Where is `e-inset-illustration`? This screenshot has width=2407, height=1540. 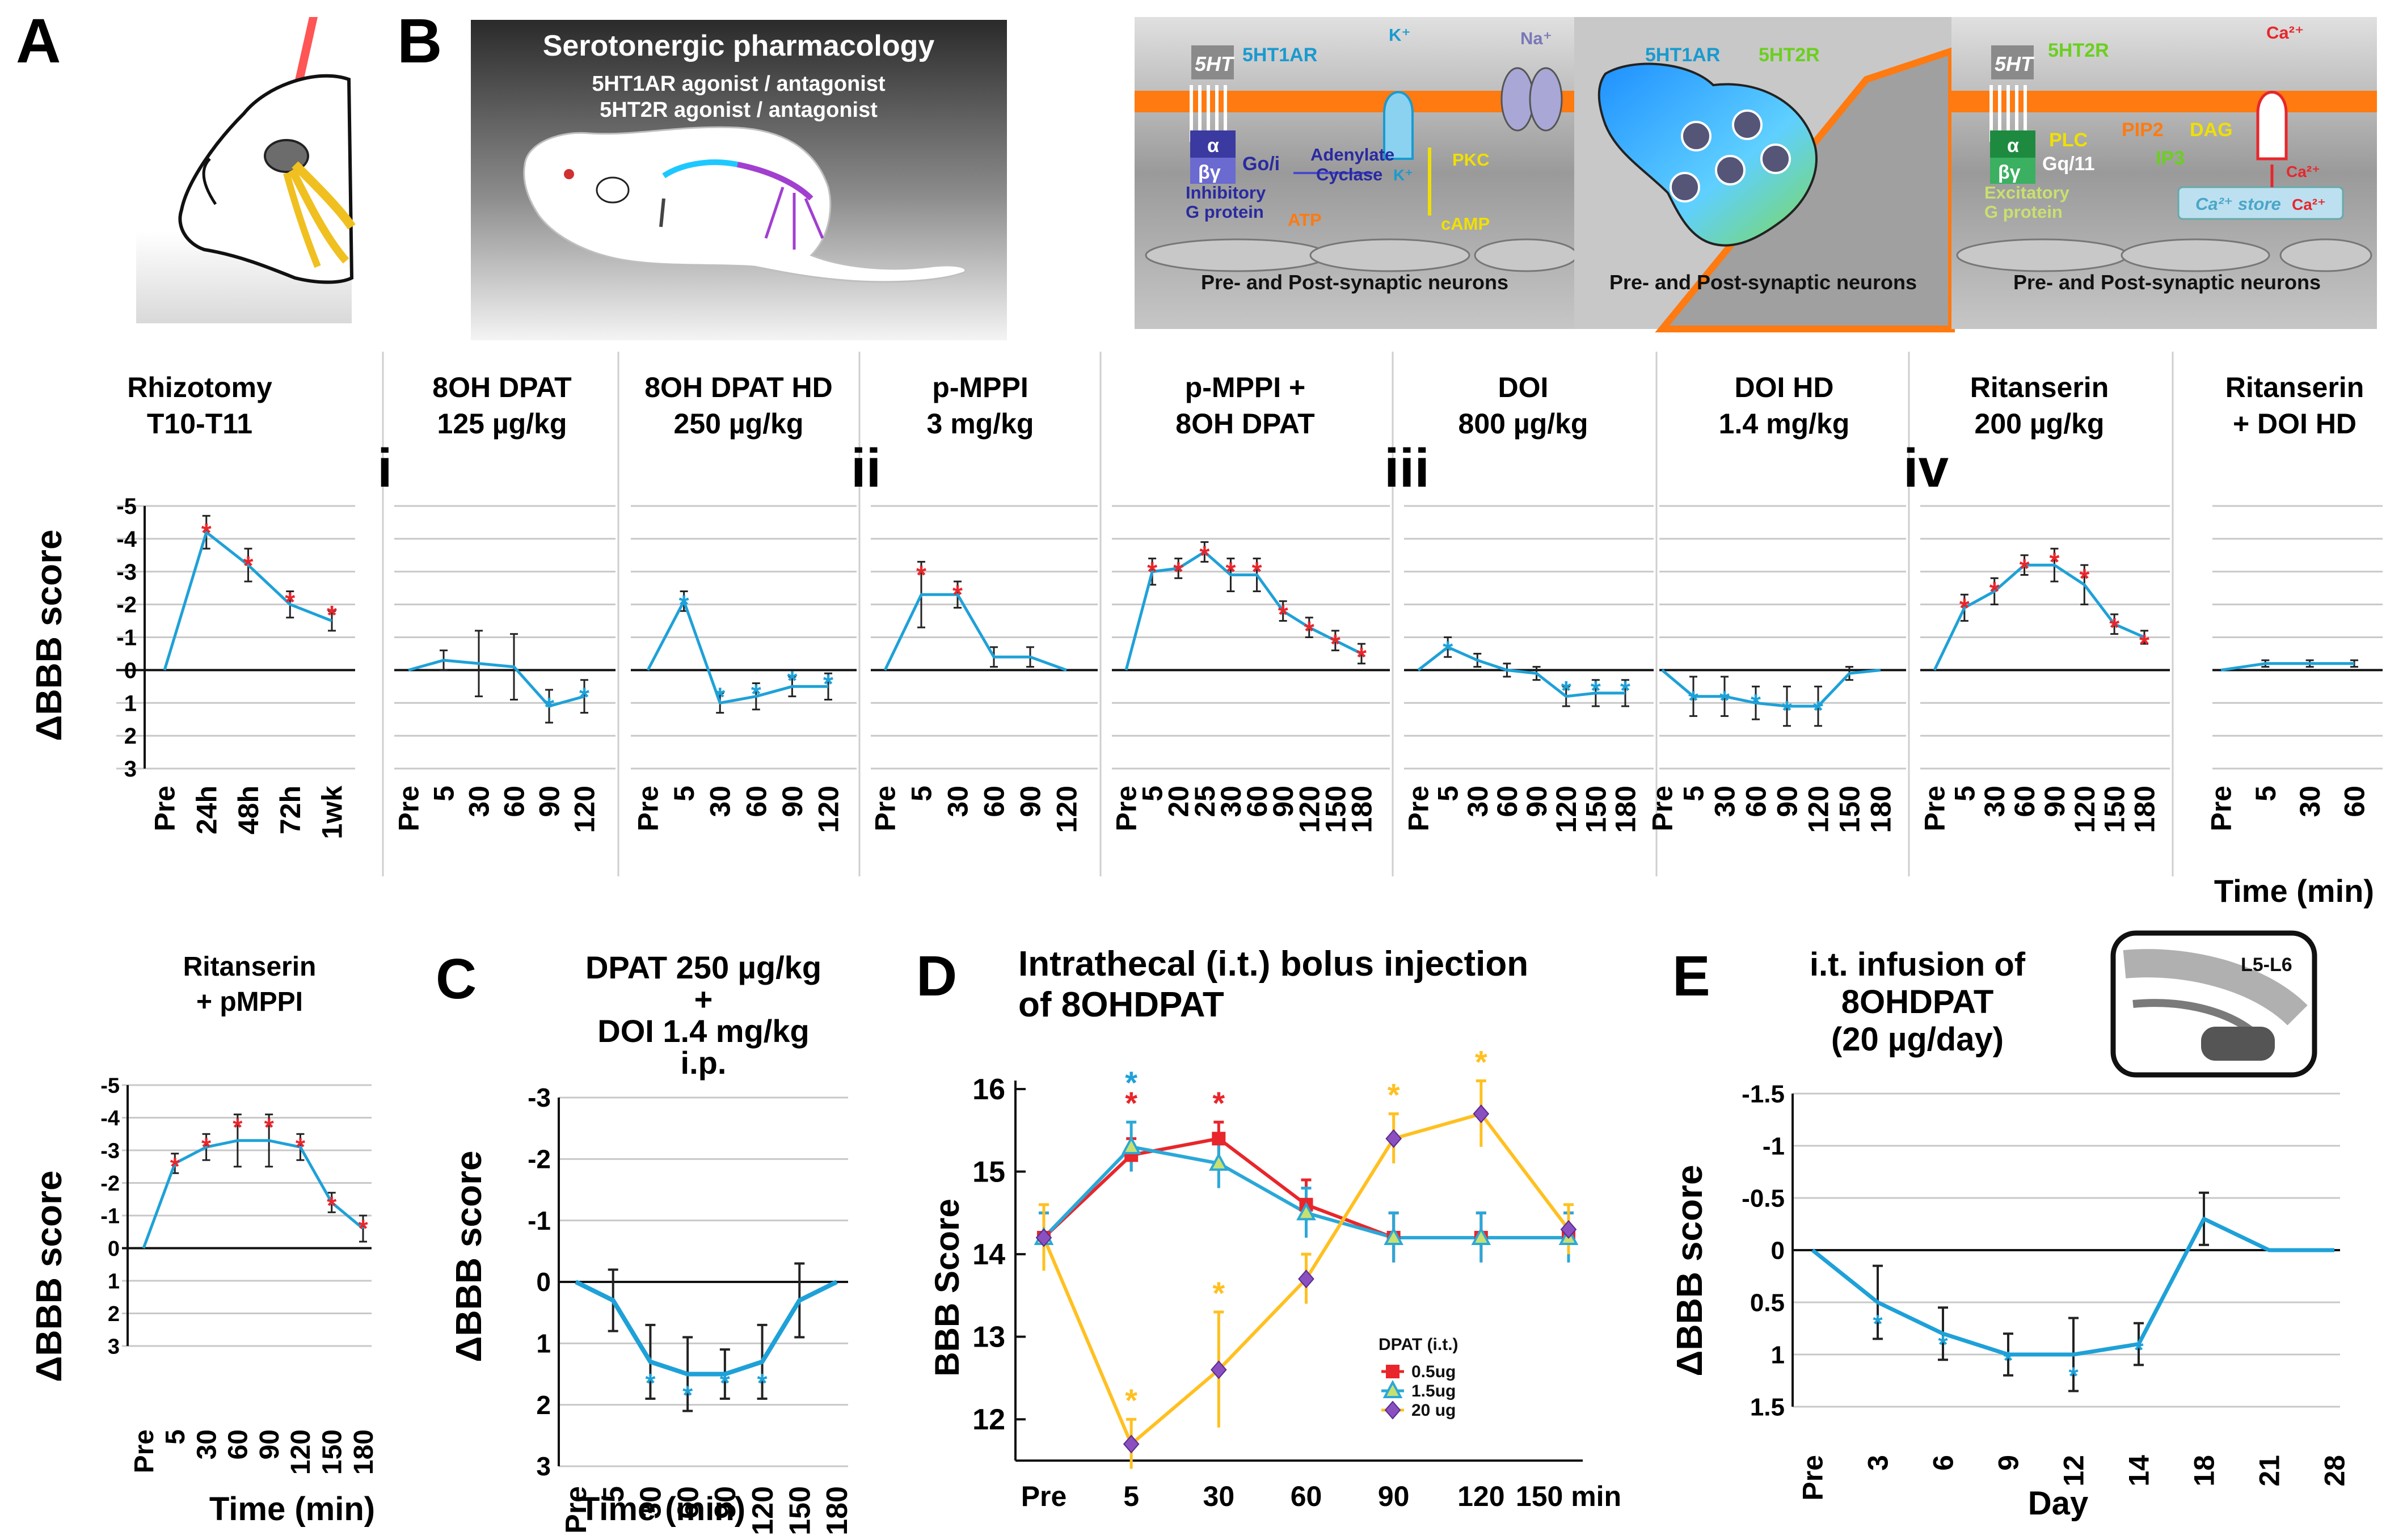
e-inset-illustration is located at coordinates (2213, 1004).